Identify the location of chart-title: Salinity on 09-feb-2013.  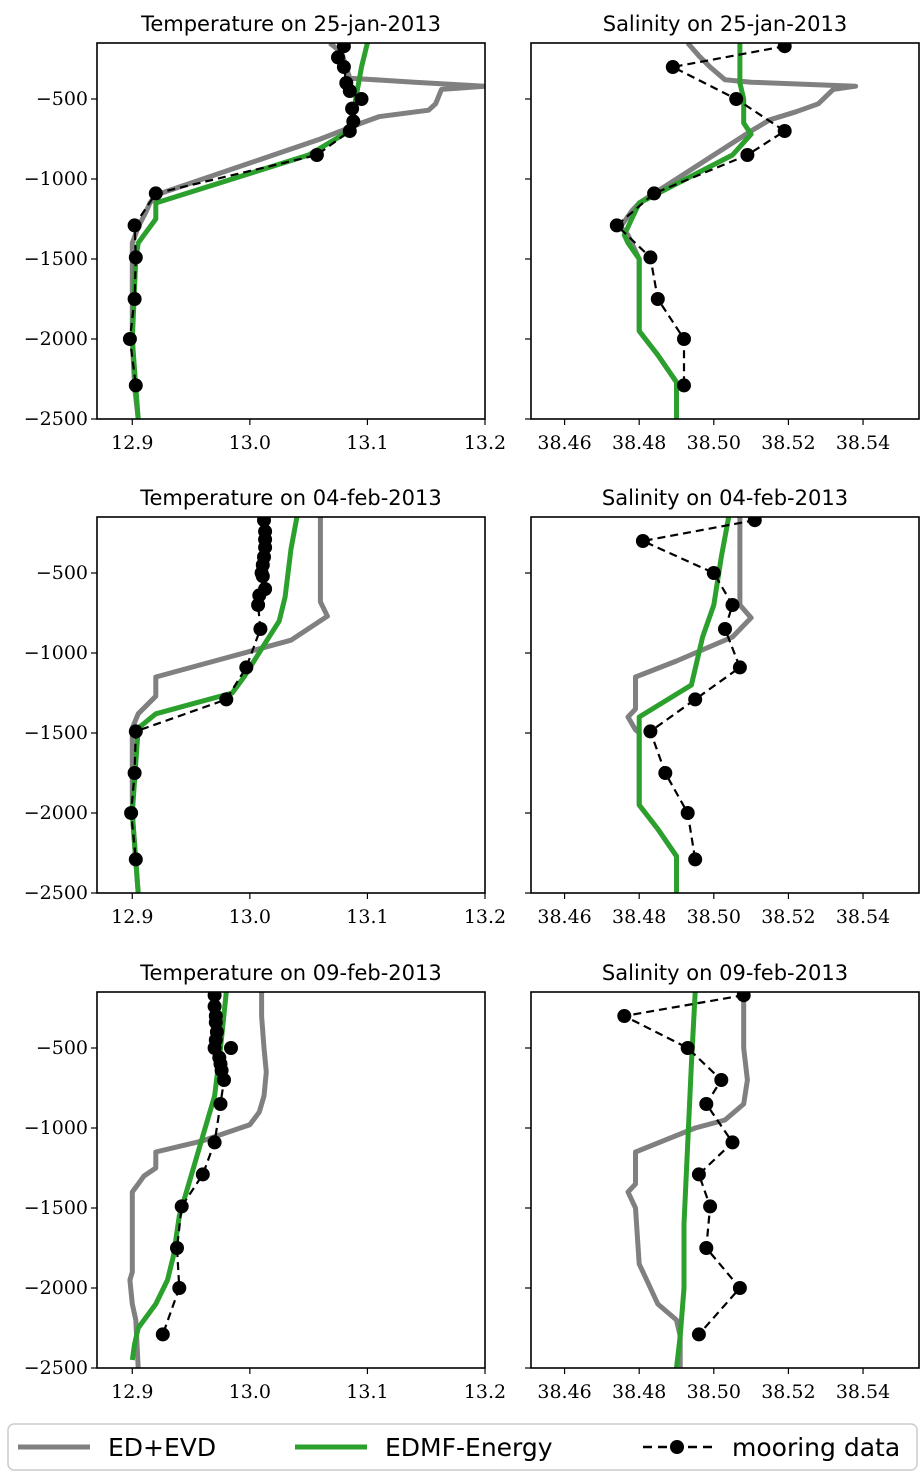
(725, 973).